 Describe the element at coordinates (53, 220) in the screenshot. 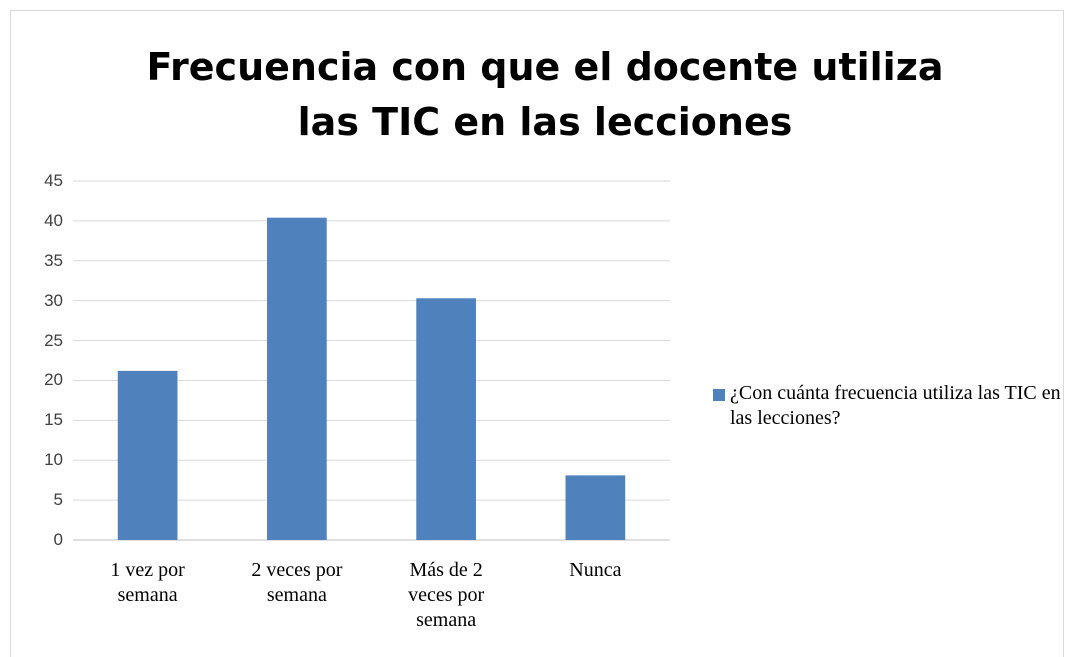

I see `y-tick-label: 40` at that location.